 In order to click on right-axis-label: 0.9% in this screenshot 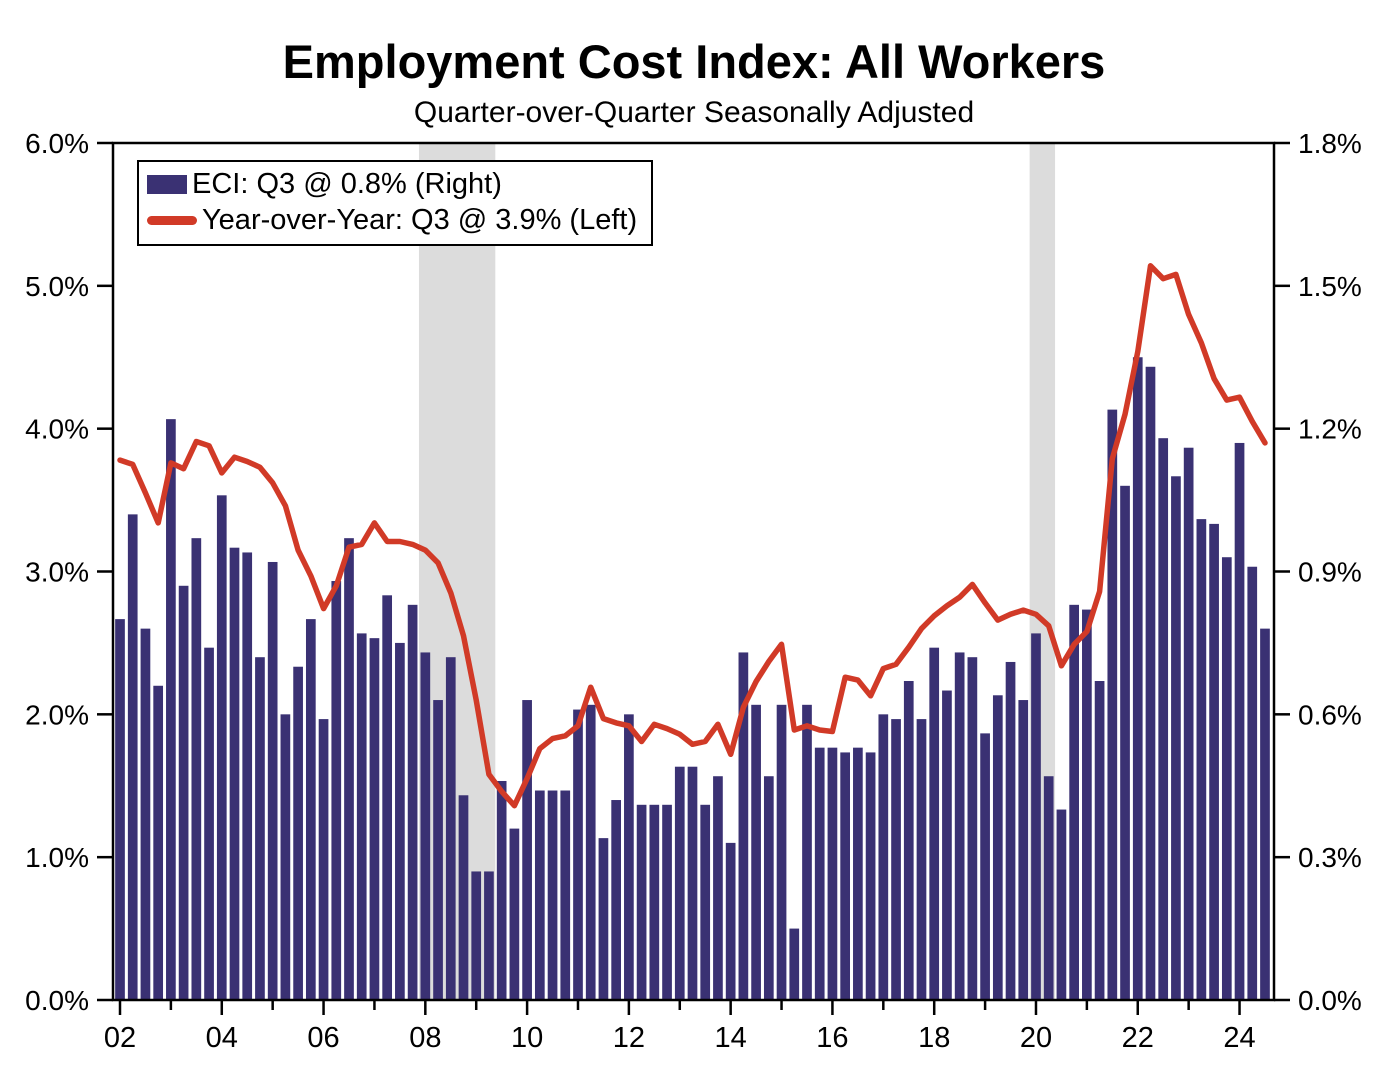, I will do `click(1330, 572)`.